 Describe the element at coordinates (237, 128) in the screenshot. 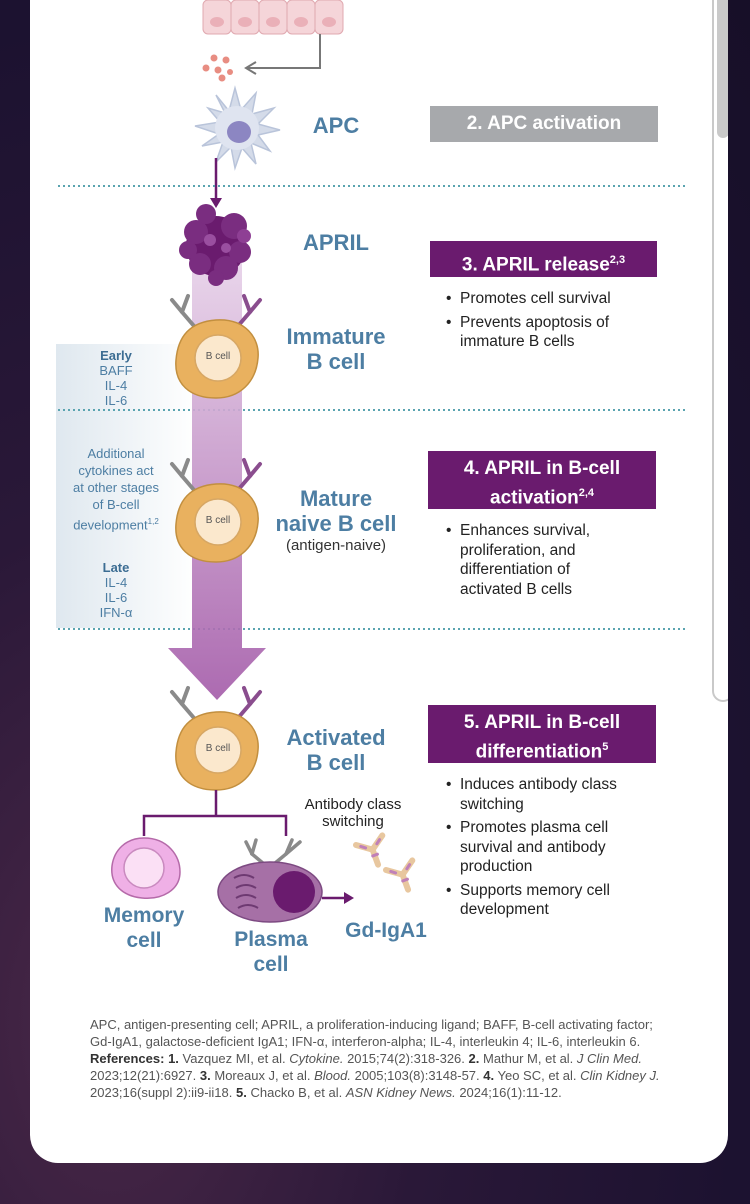

I see `apc-cell-icon` at that location.